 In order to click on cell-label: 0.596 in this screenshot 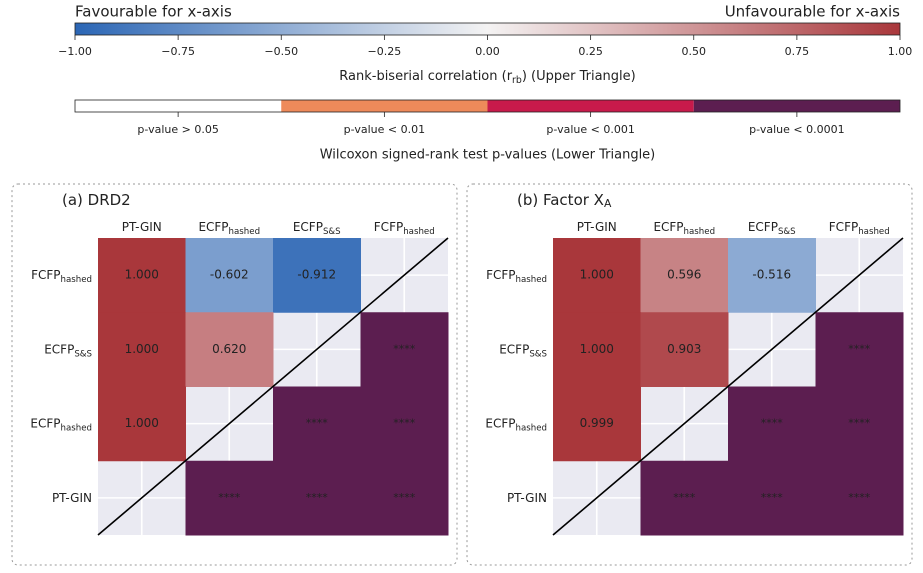, I will do `click(684, 275)`.